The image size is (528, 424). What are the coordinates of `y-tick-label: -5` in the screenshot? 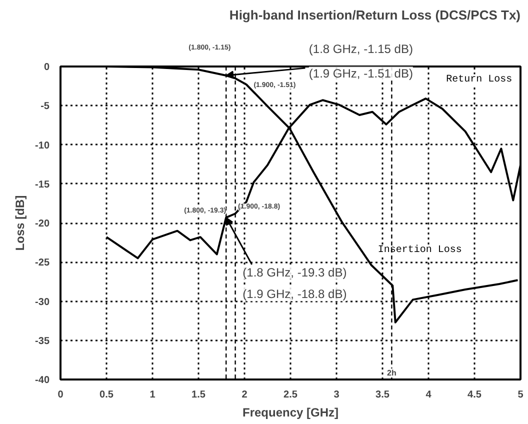 It's located at (45, 106).